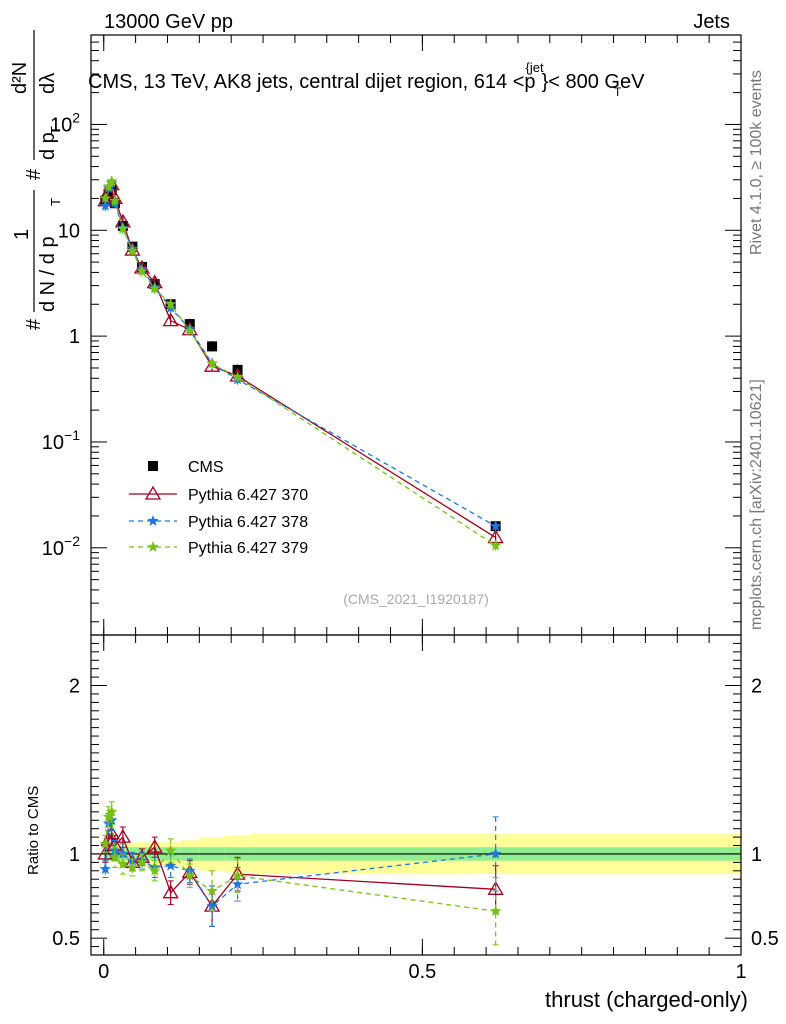 The height and width of the screenshot is (1024, 786). Describe the element at coordinates (756, 504) in the screenshot. I see `mcplots-label: mcplots.cern.ch [arXiv:2401.10621]` at that location.